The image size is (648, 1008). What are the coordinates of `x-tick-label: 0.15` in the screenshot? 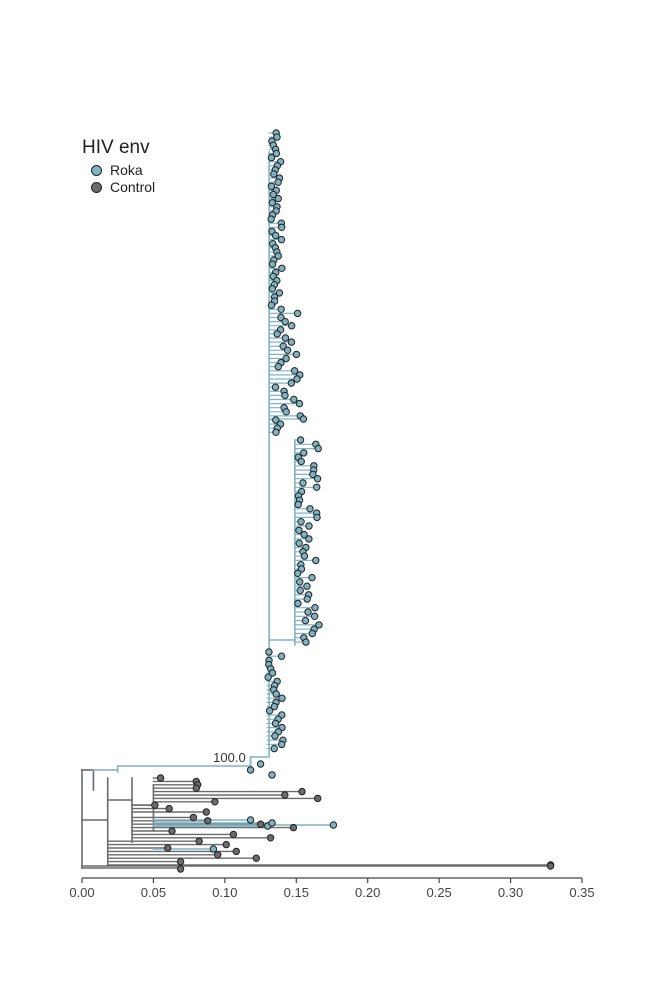 It's located at (296, 892).